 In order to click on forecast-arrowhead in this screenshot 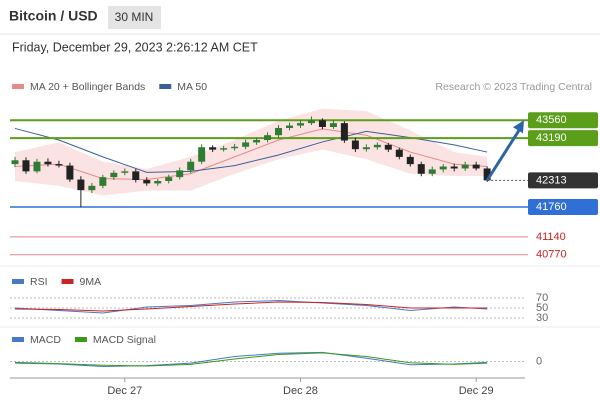, I will do `click(518, 127)`.